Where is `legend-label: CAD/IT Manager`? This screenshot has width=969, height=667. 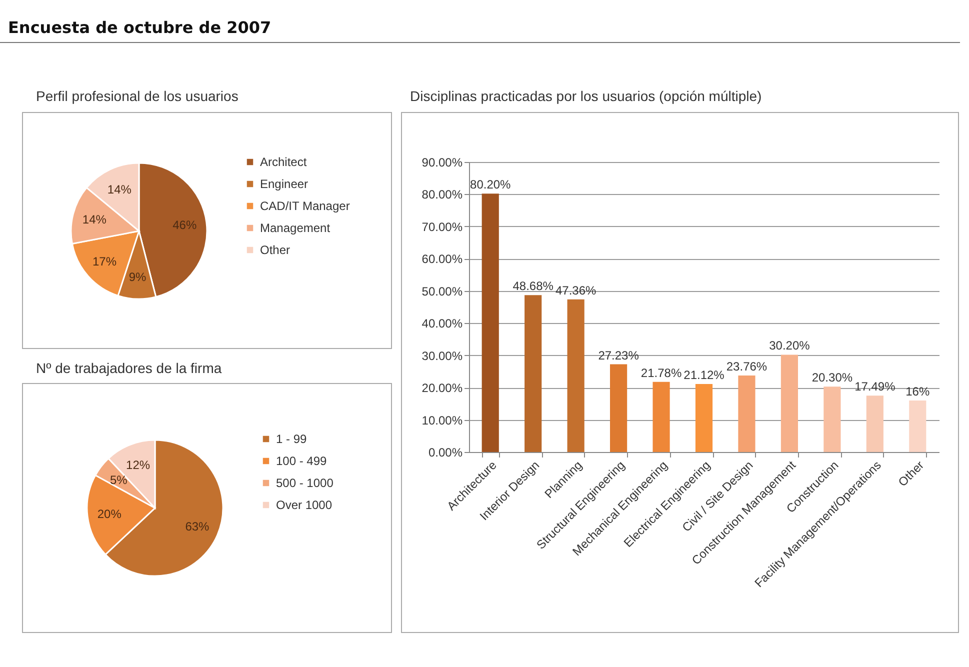
legend-label: CAD/IT Manager is located at coordinates (305, 205).